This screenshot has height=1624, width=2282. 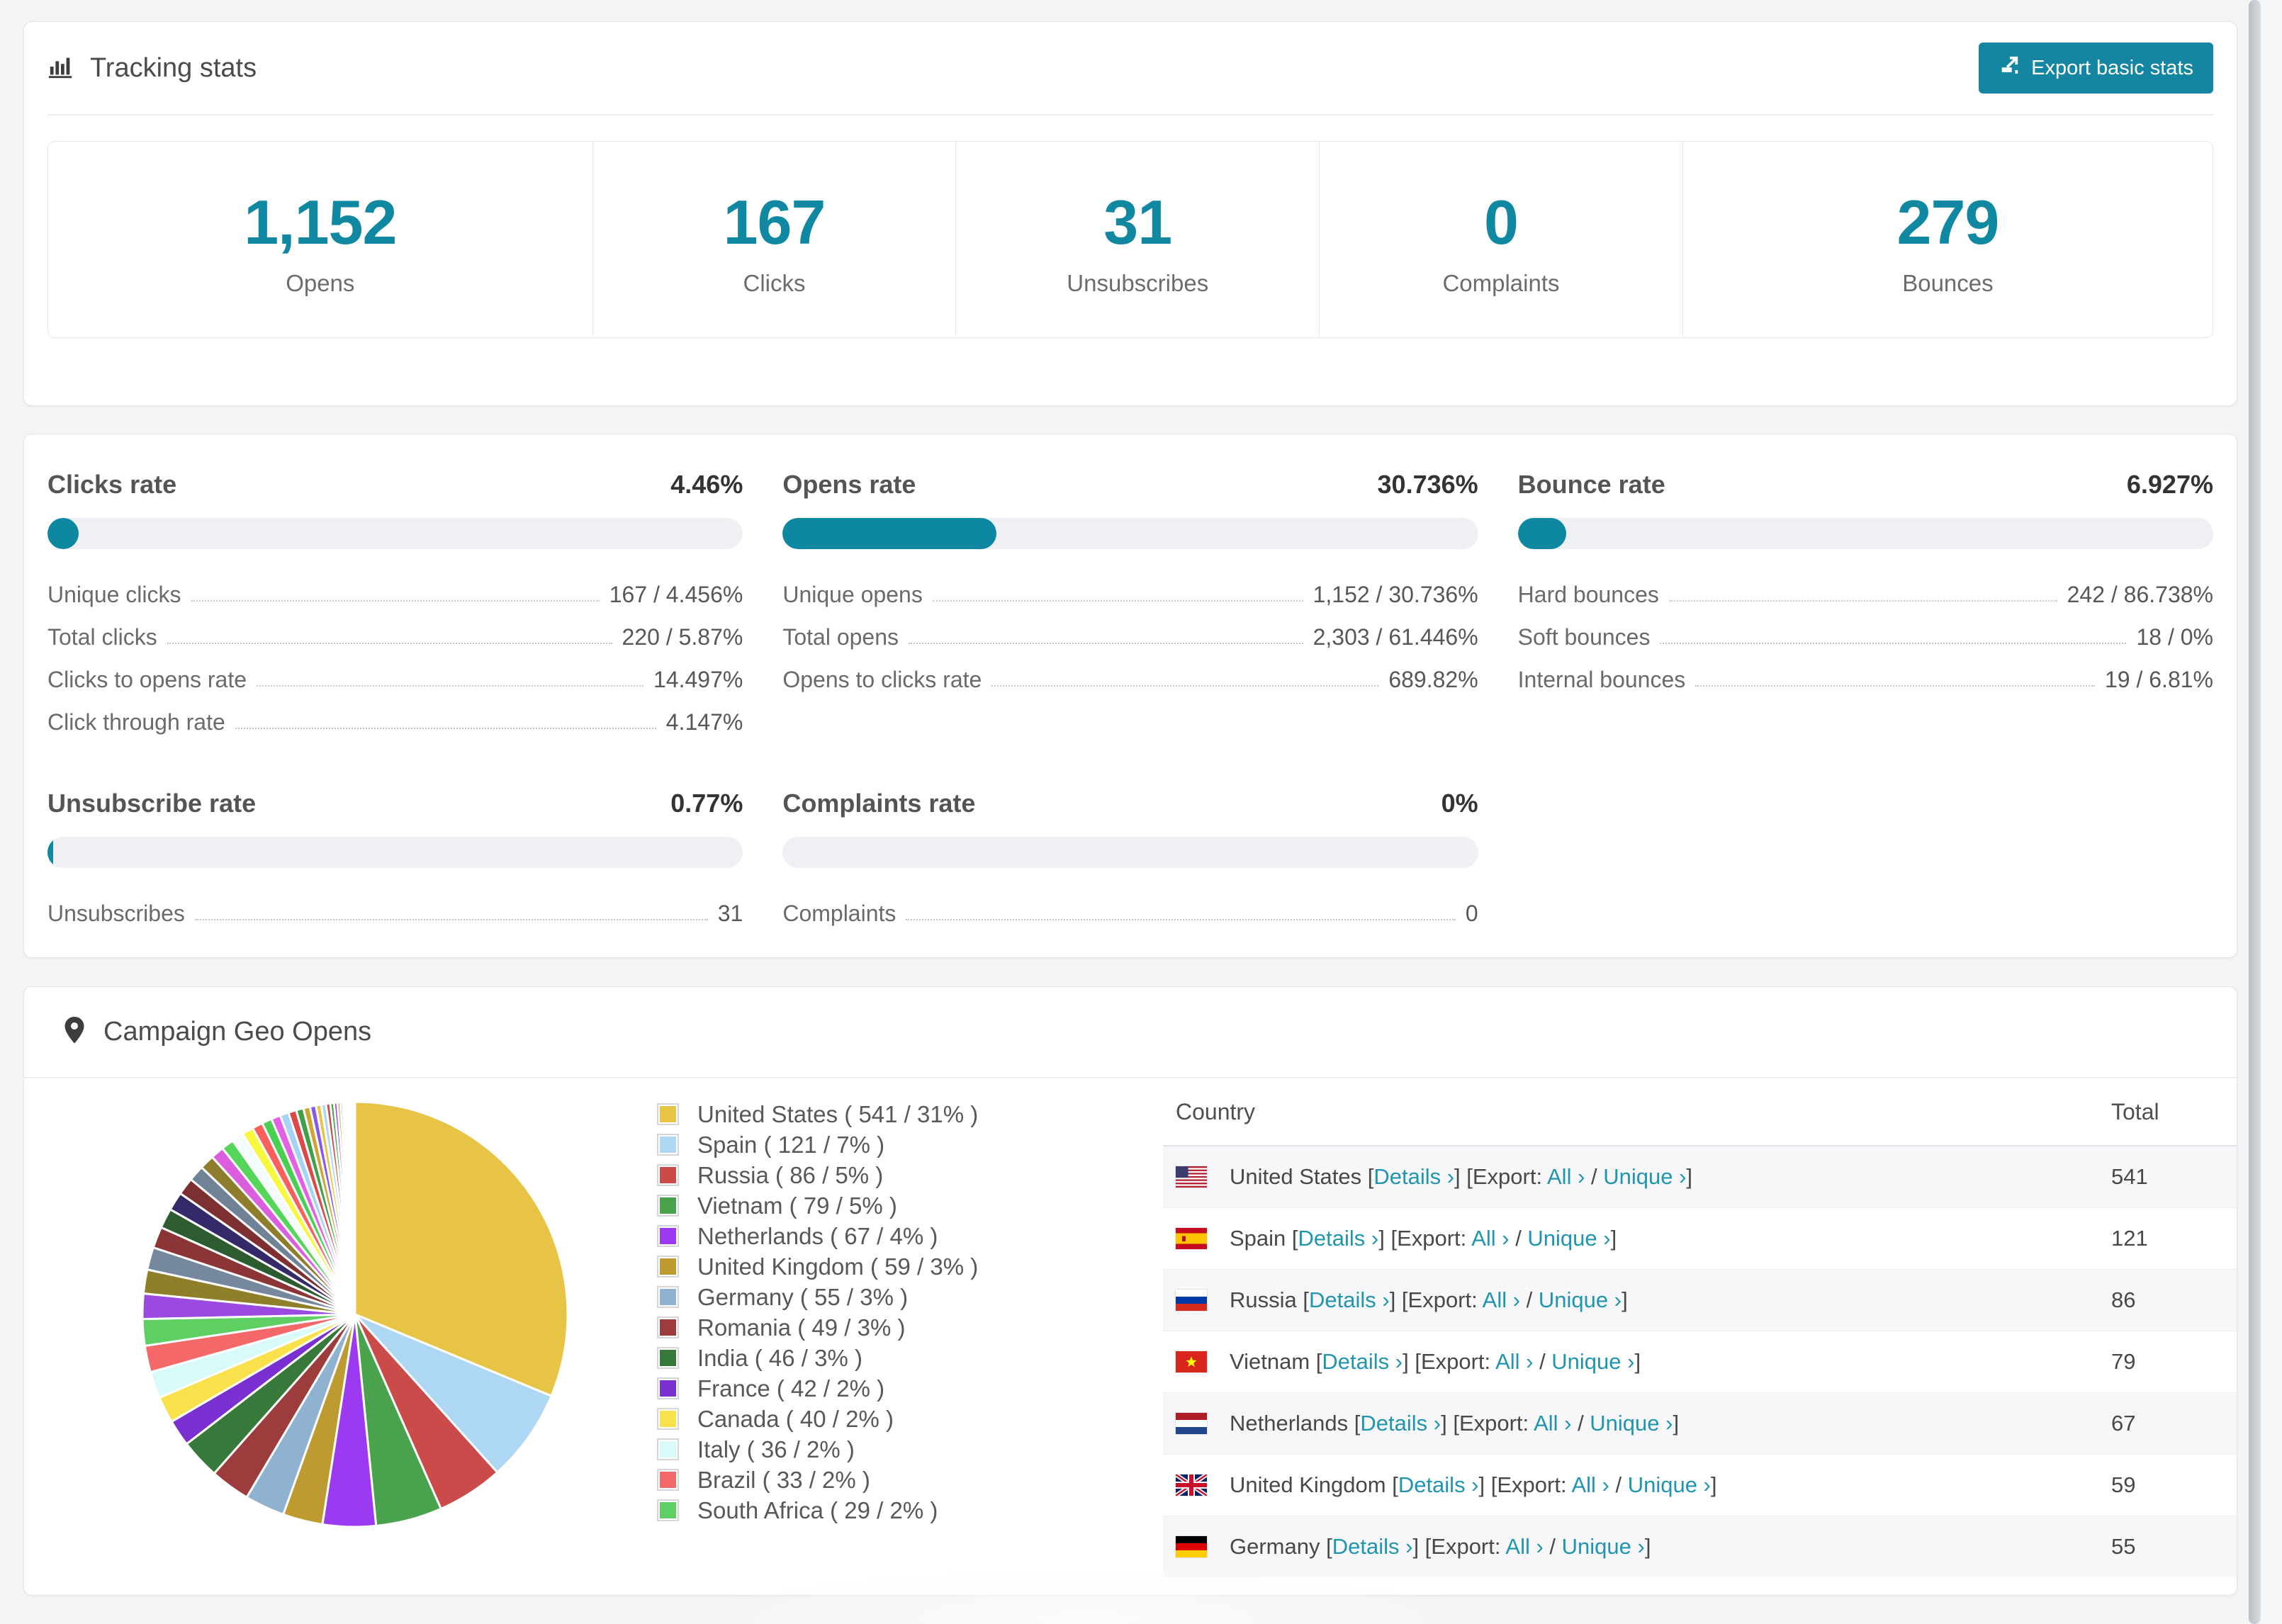 What do you see at coordinates (1428, 485) in the screenshot?
I see `rate-value: 30.736%` at bounding box center [1428, 485].